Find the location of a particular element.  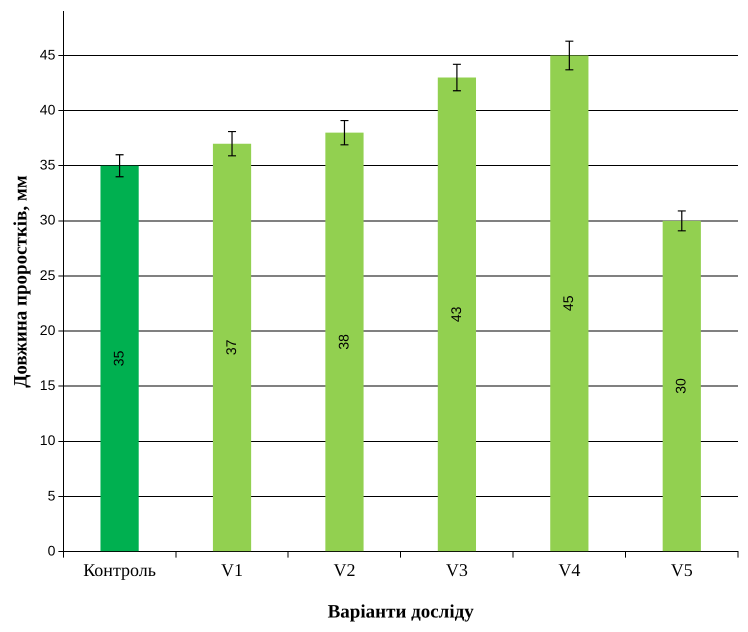

x-tick-label: Контроль is located at coordinates (119, 570).